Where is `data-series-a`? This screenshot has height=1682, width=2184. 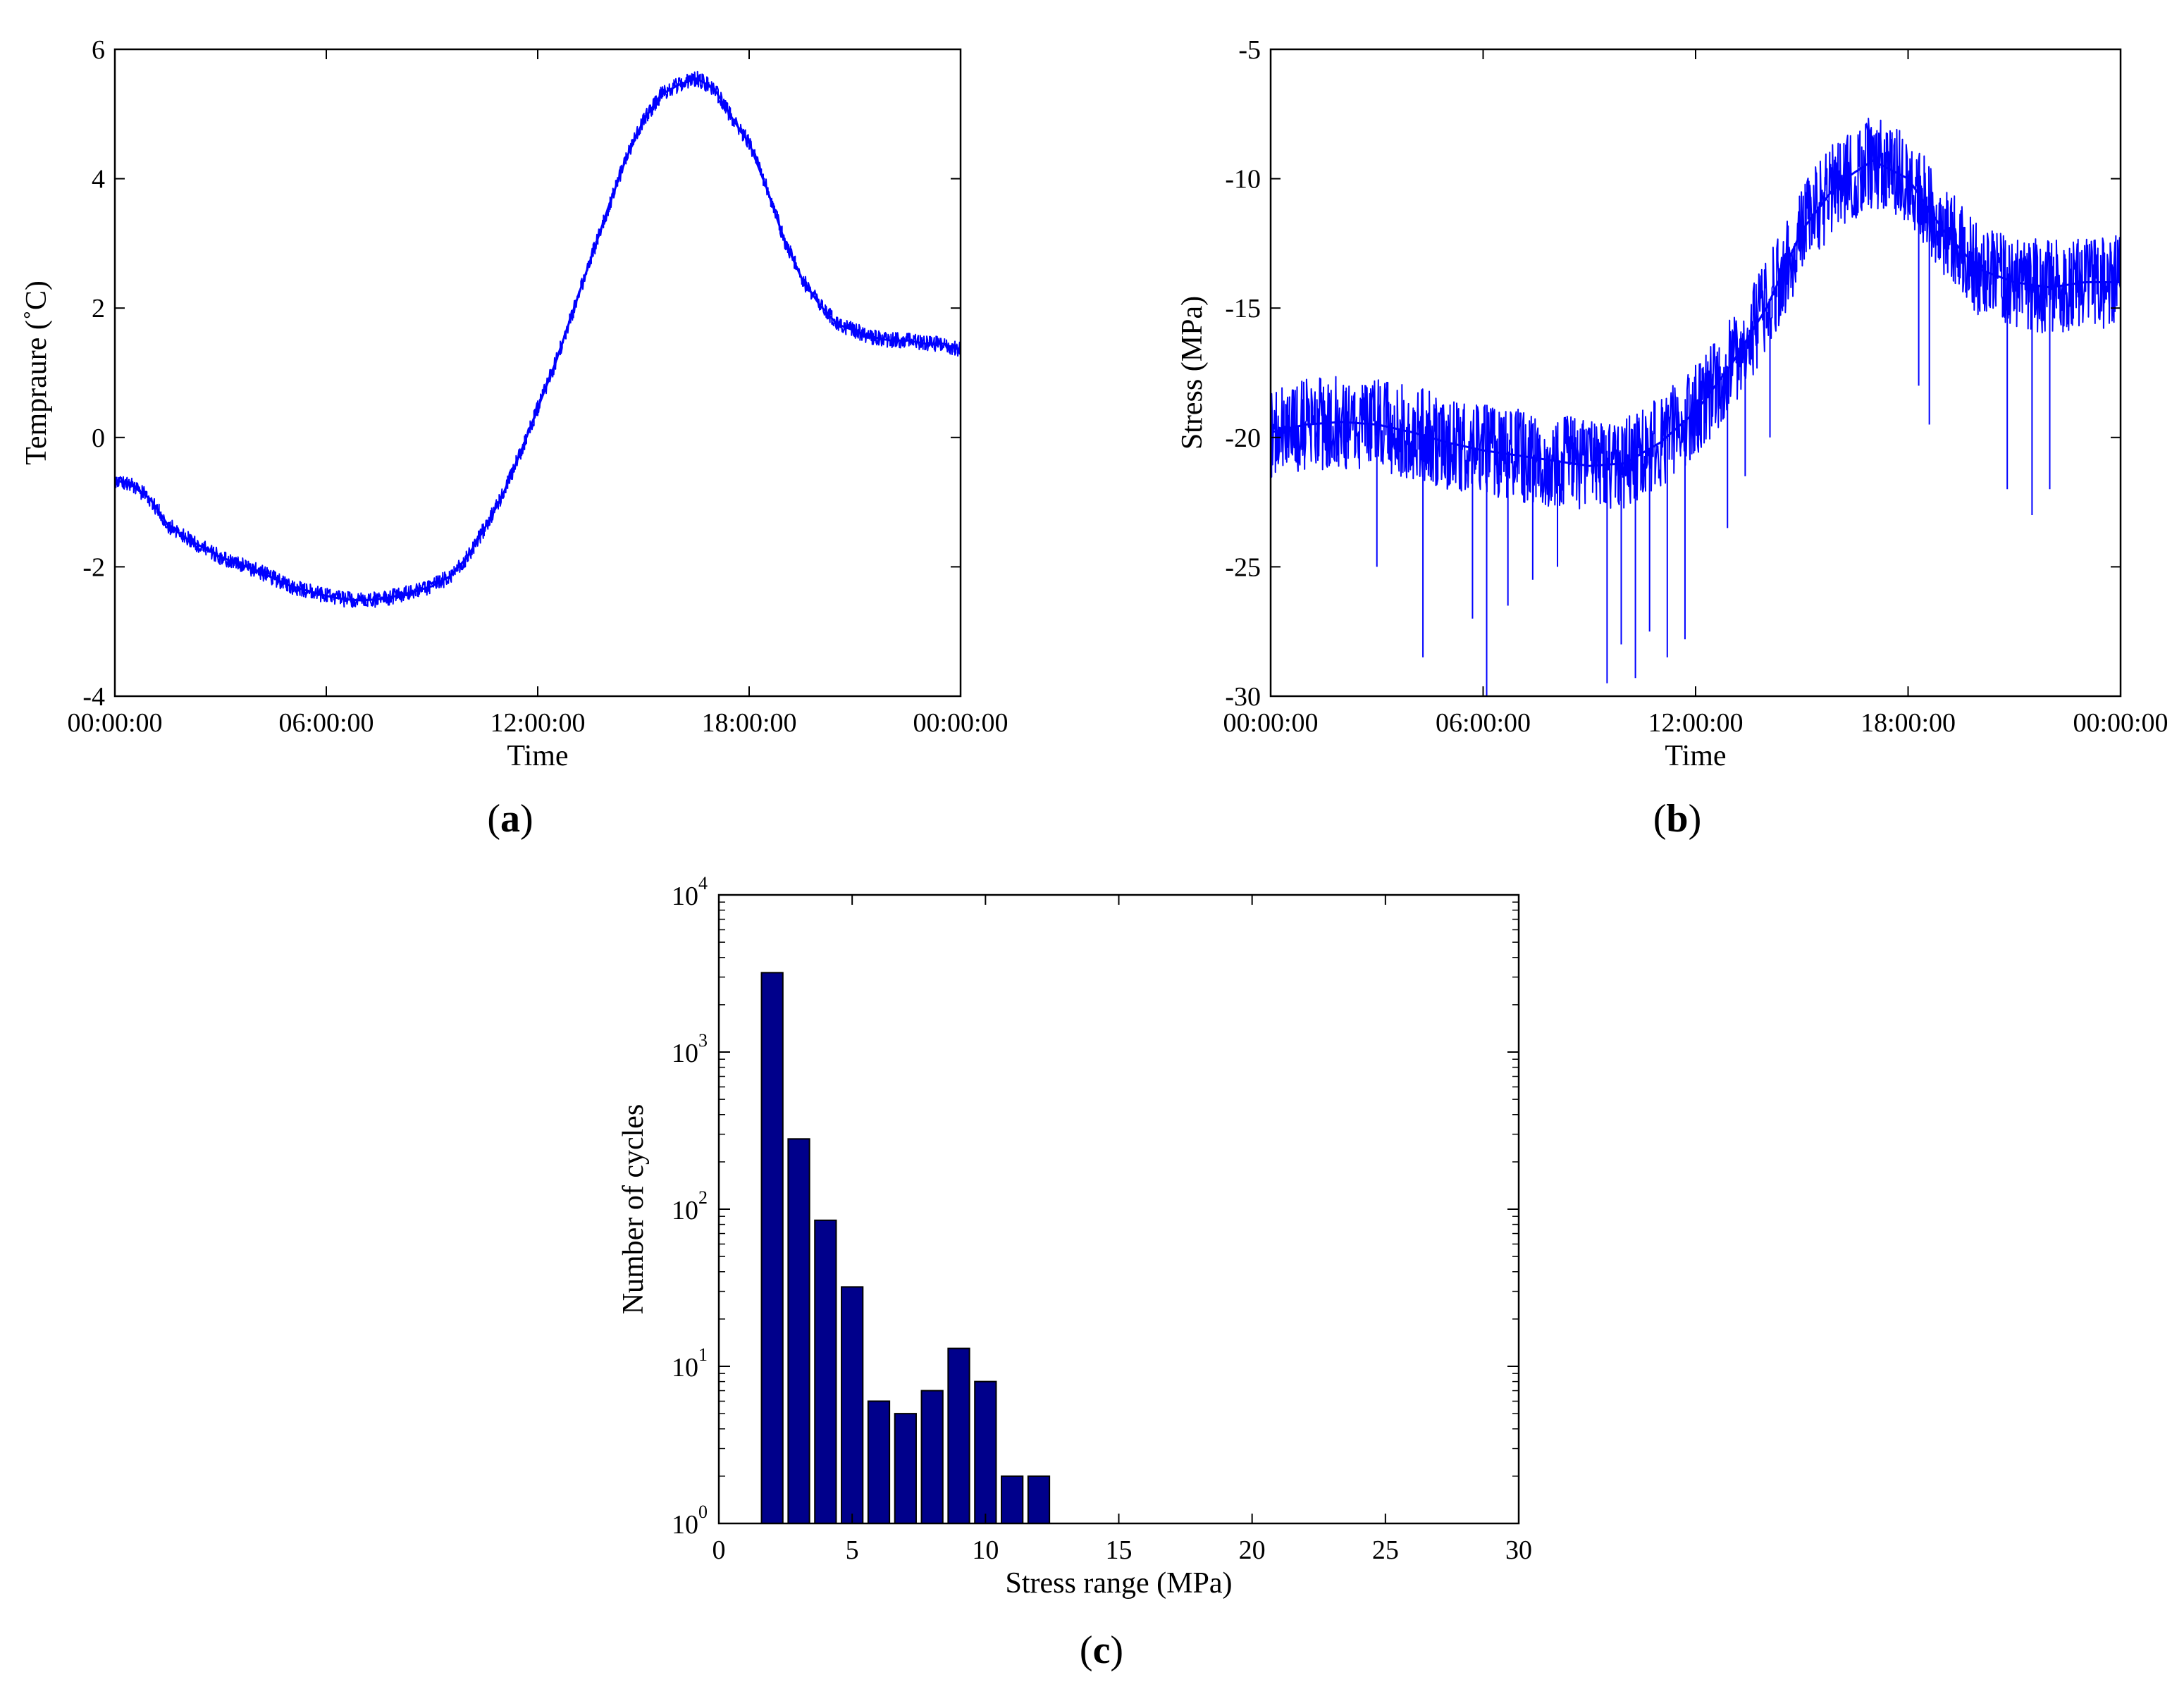
data-series-a is located at coordinates (537, 339).